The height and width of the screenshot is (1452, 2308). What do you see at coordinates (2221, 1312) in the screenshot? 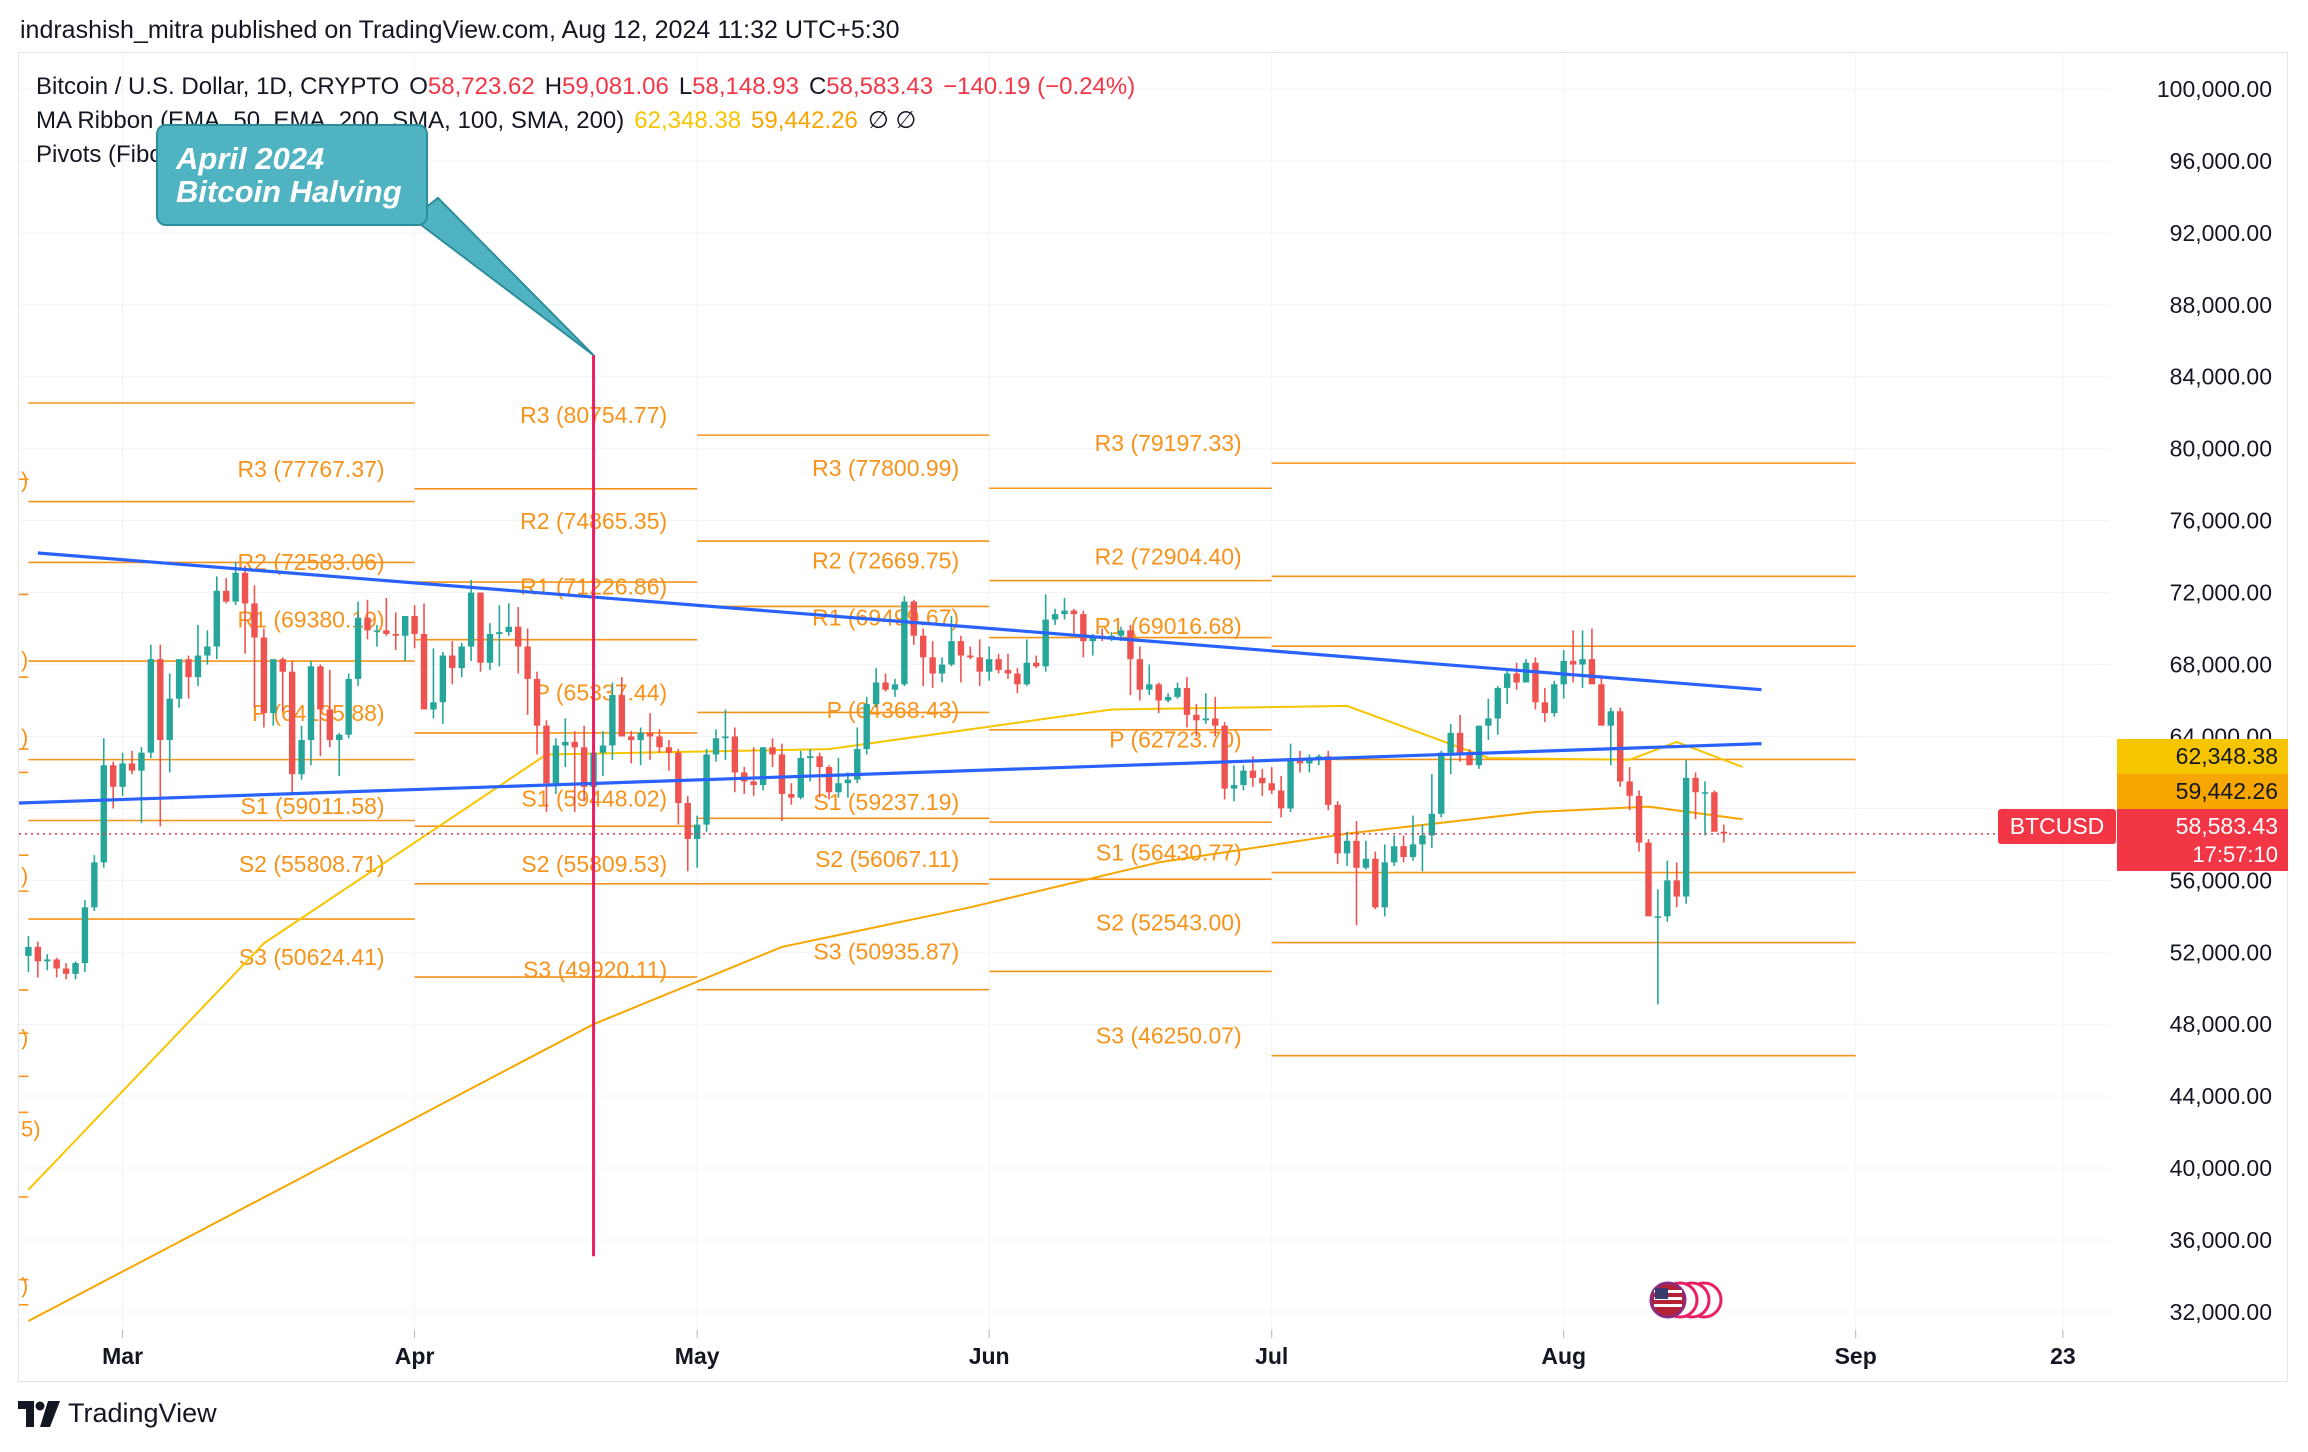
I see `y-tick-label: 32,000.00` at bounding box center [2221, 1312].